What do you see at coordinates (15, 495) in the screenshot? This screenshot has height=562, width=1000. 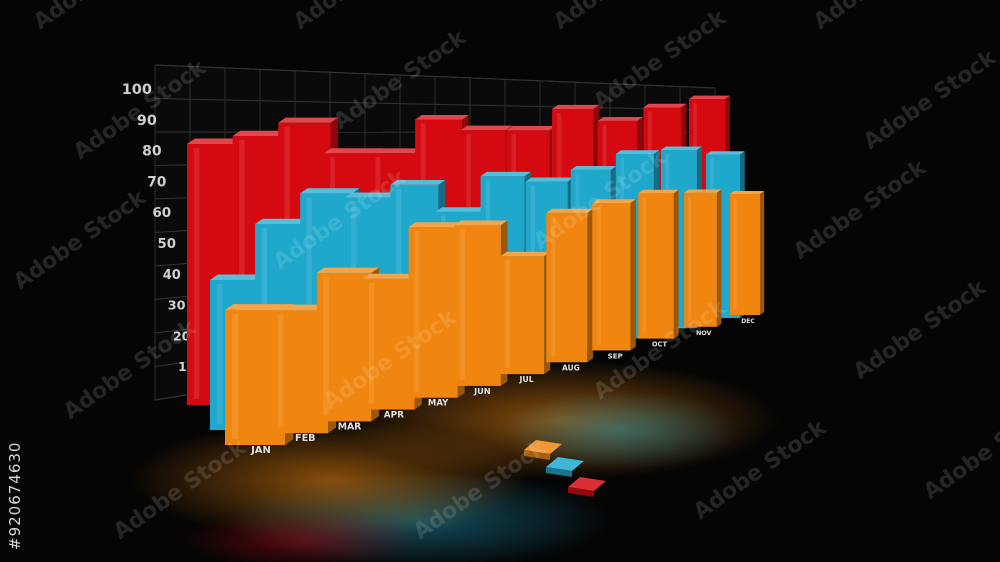 I see `stock-id: #920674630` at bounding box center [15, 495].